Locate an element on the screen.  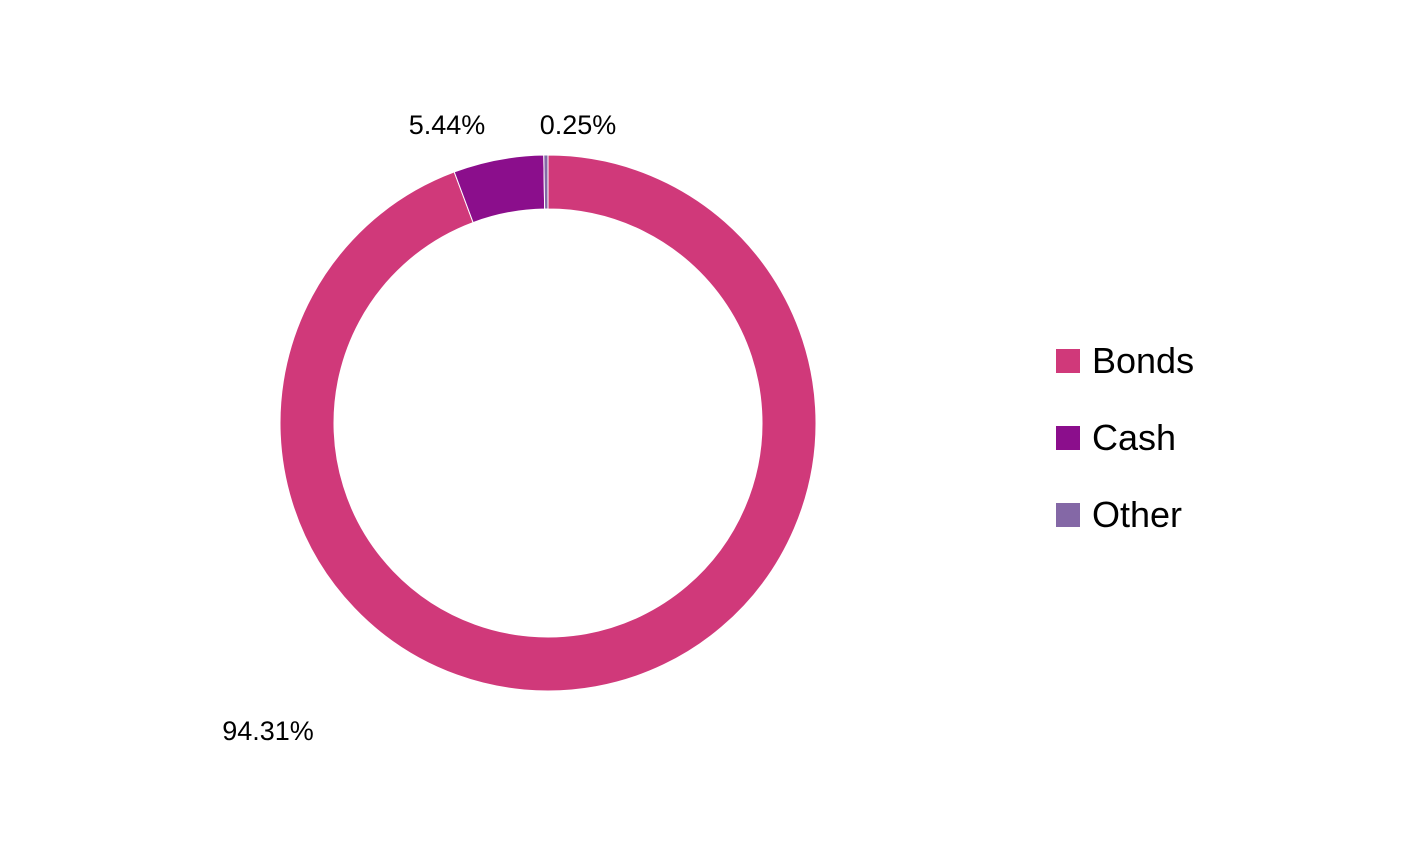
data-label-other: 0.25% is located at coordinates (578, 125).